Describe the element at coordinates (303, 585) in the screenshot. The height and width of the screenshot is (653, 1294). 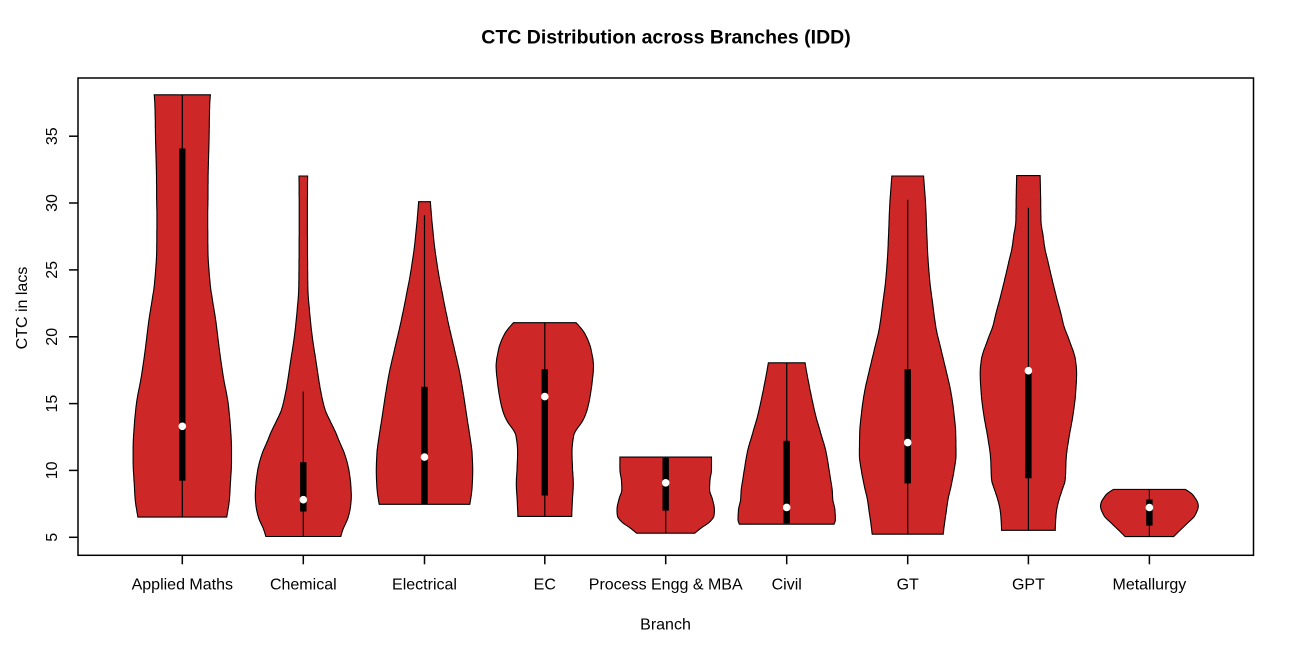
I see `svg-text: Chemical` at that location.